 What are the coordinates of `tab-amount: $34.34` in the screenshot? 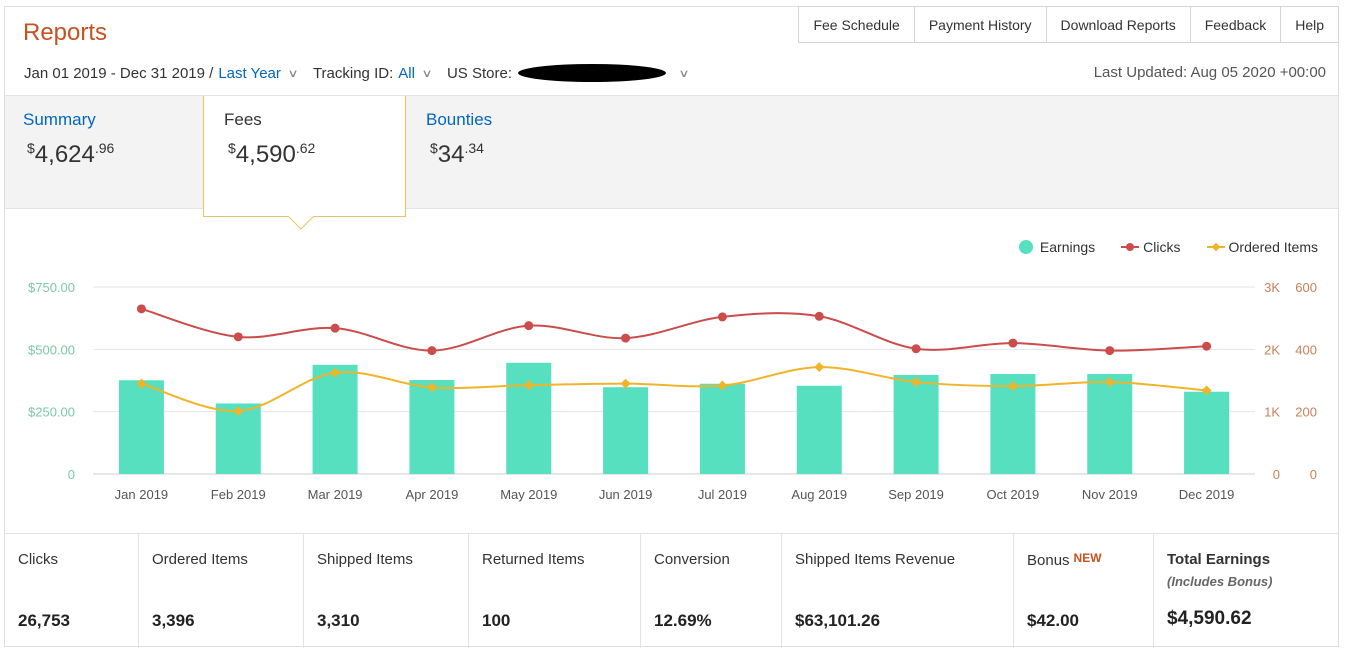 It's located at (457, 154).